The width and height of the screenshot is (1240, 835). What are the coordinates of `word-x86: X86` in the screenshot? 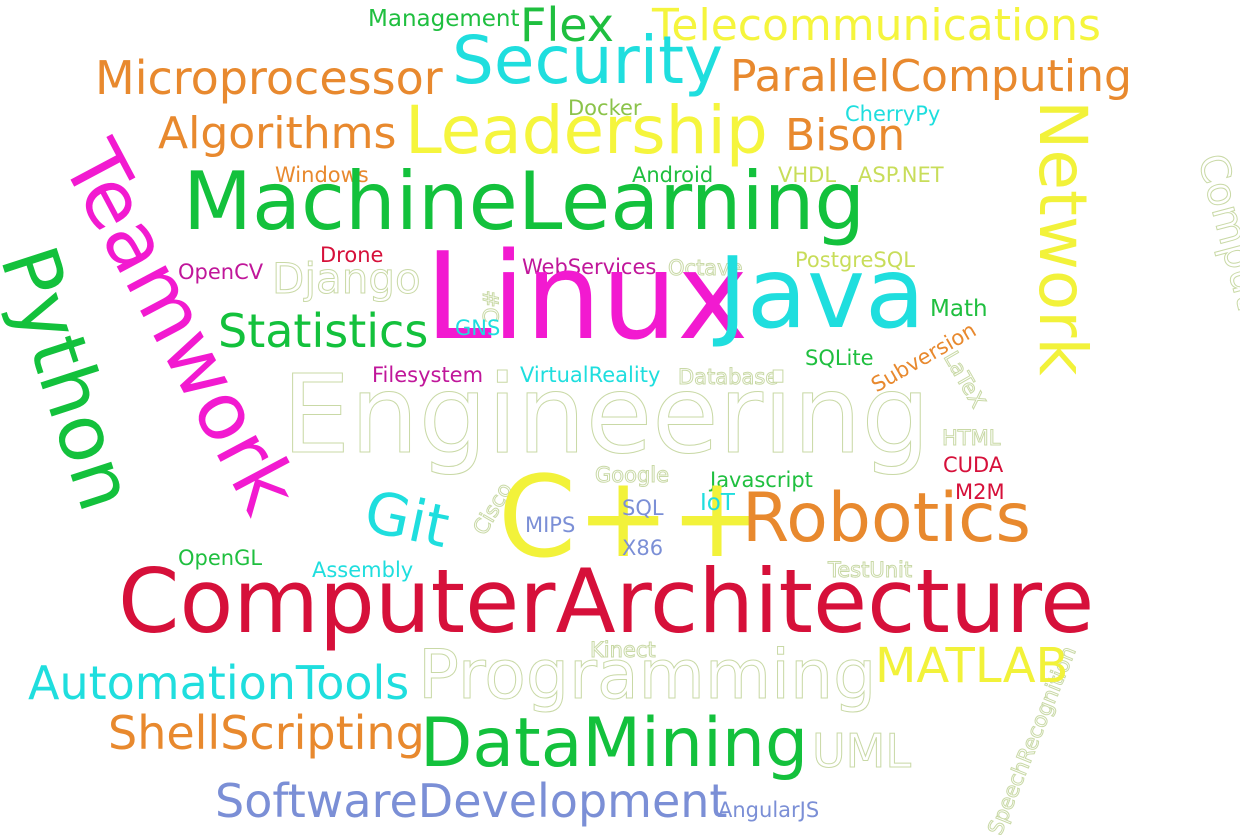 It's located at (643, 548).